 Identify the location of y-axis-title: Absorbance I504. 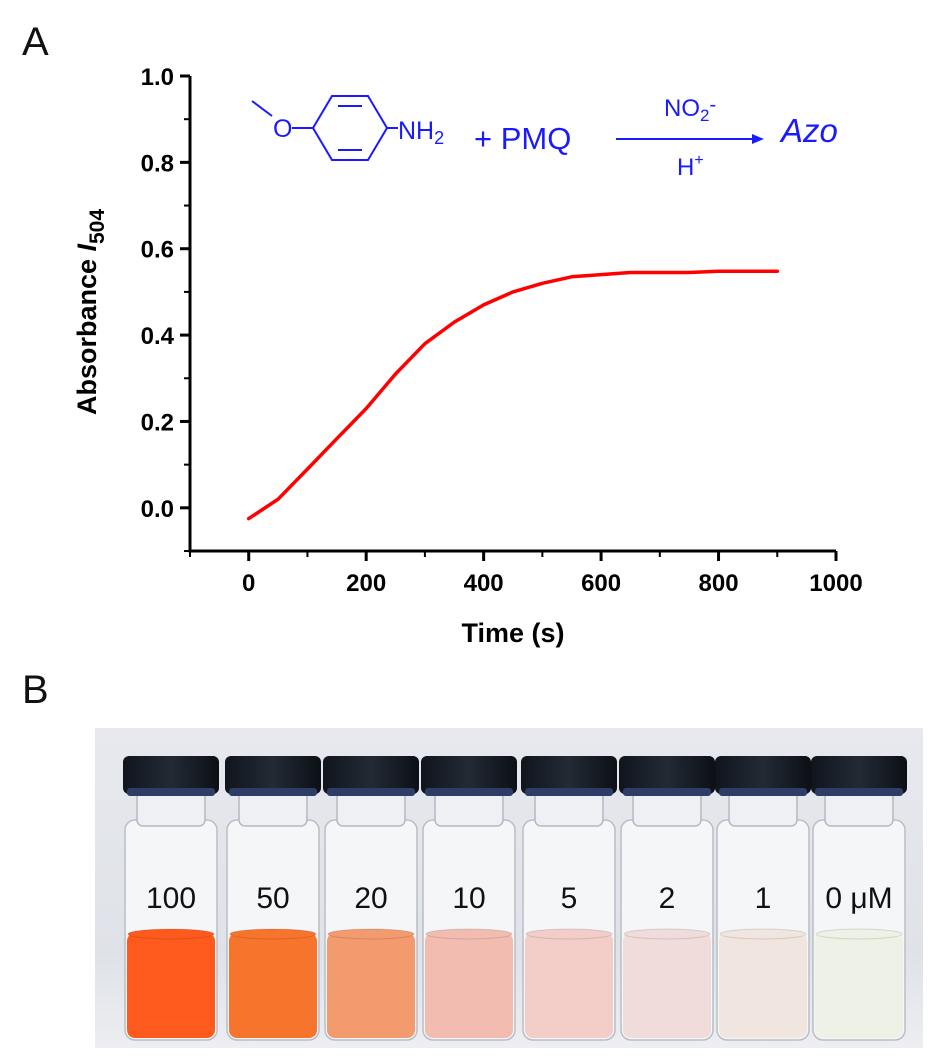
(90, 312).